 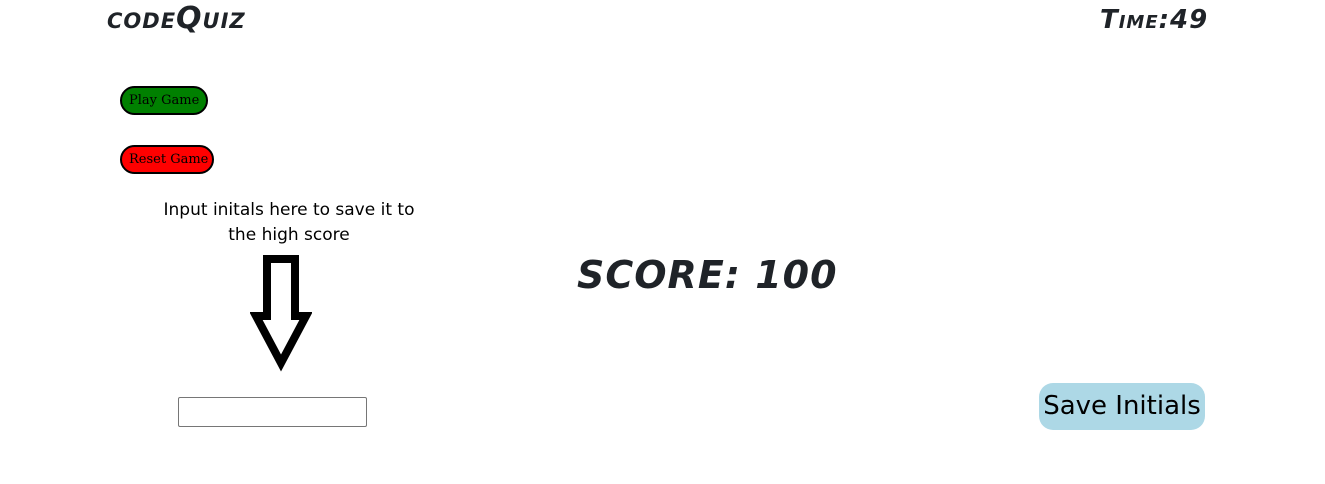 I want to click on reset-game-button: Reset Game, so click(x=167, y=159).